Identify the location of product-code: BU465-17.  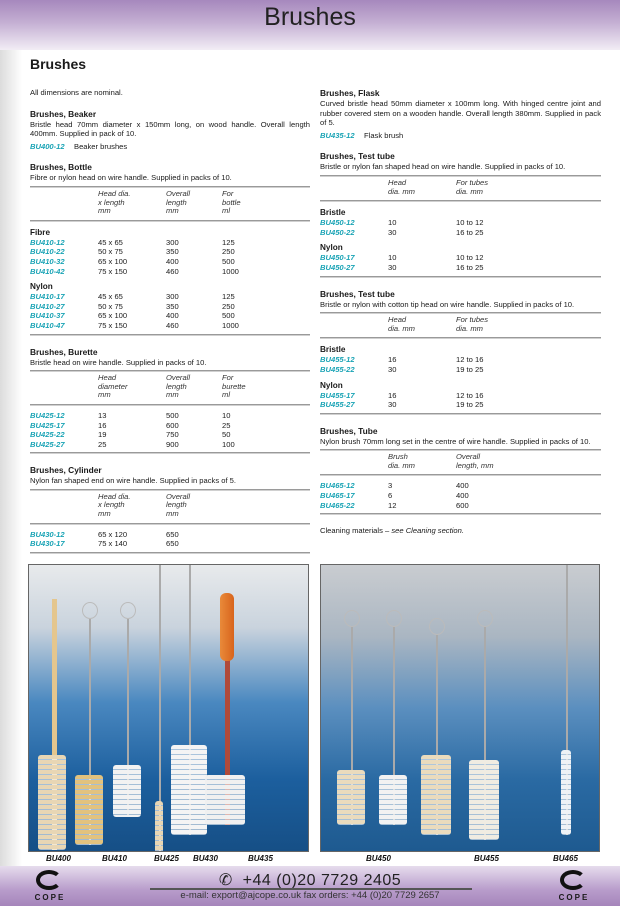
(337, 496).